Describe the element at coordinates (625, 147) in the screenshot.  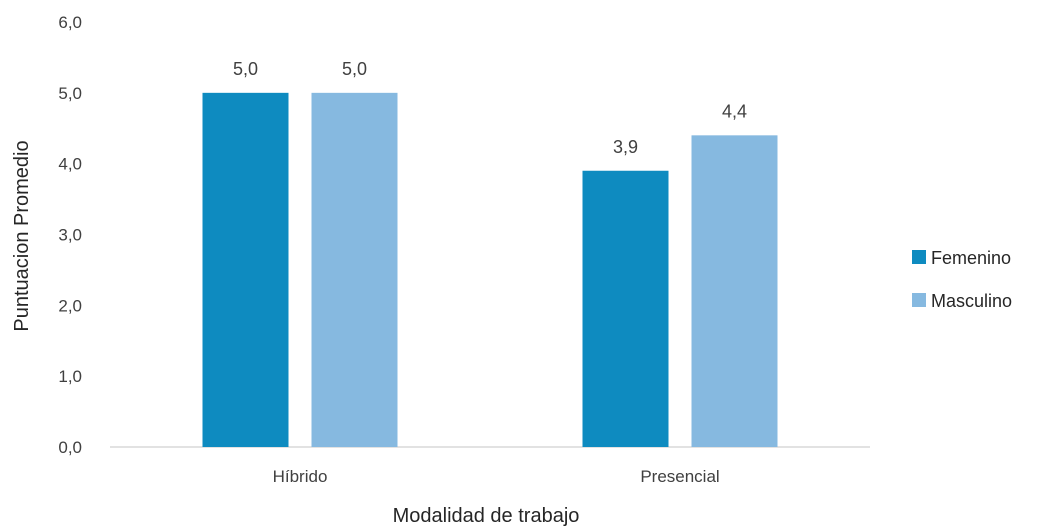
I see `data-label: 3,9` at that location.